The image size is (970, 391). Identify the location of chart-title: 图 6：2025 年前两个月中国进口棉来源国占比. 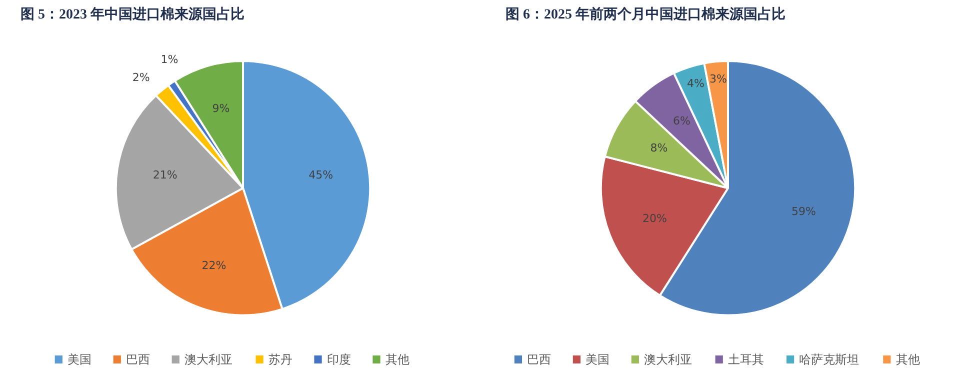
(646, 14).